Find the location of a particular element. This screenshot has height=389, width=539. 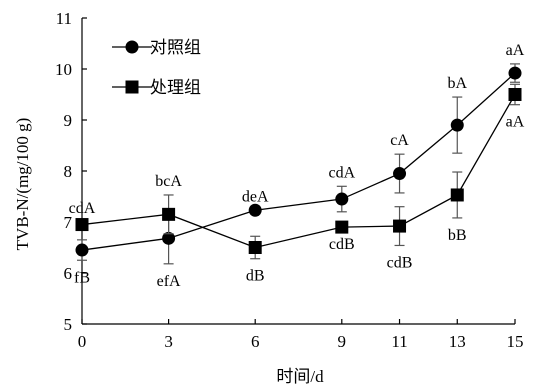

x-tick-label: 9 is located at coordinates (342, 341).